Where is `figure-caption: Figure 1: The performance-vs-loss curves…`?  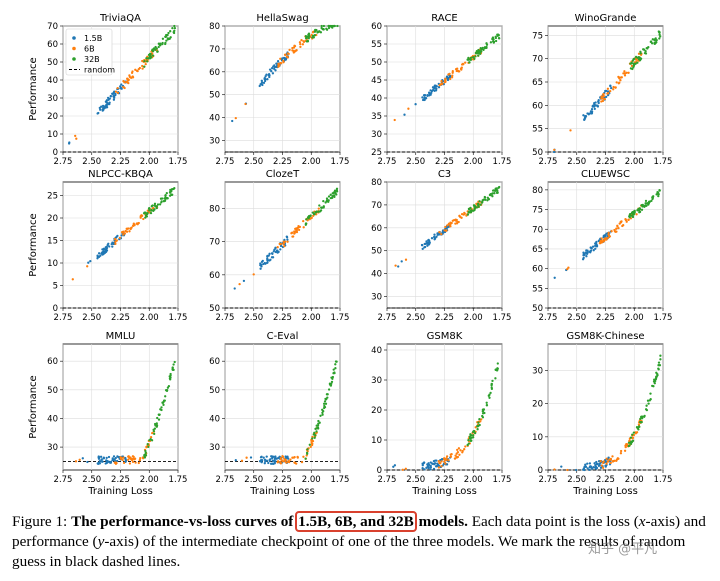 figure-caption: Figure 1: The performance-vs-loss curves… is located at coordinates (362, 541).